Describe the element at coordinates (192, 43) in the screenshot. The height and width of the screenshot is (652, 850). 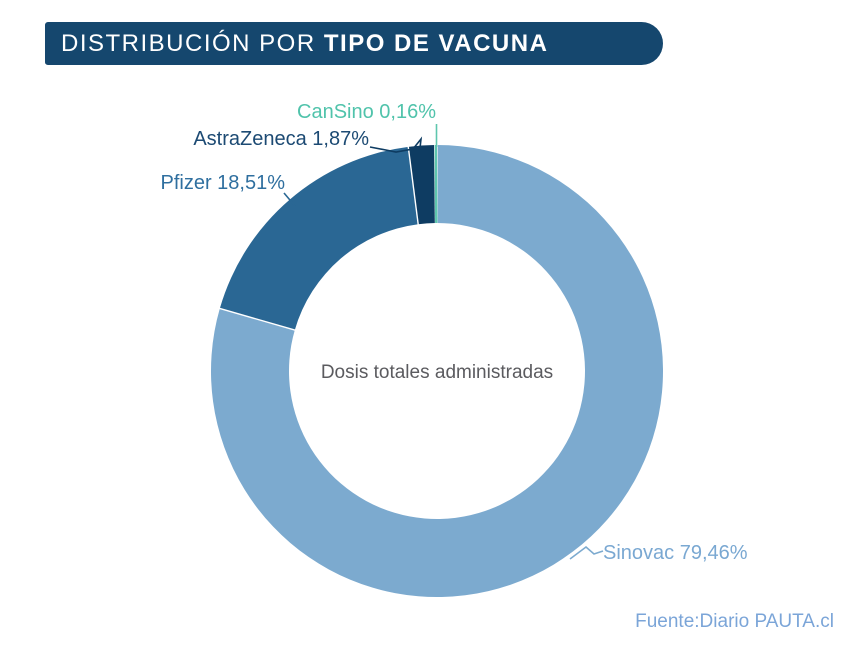
I see `page-title-regular: DISTRIBUCIÓN POR` at that location.